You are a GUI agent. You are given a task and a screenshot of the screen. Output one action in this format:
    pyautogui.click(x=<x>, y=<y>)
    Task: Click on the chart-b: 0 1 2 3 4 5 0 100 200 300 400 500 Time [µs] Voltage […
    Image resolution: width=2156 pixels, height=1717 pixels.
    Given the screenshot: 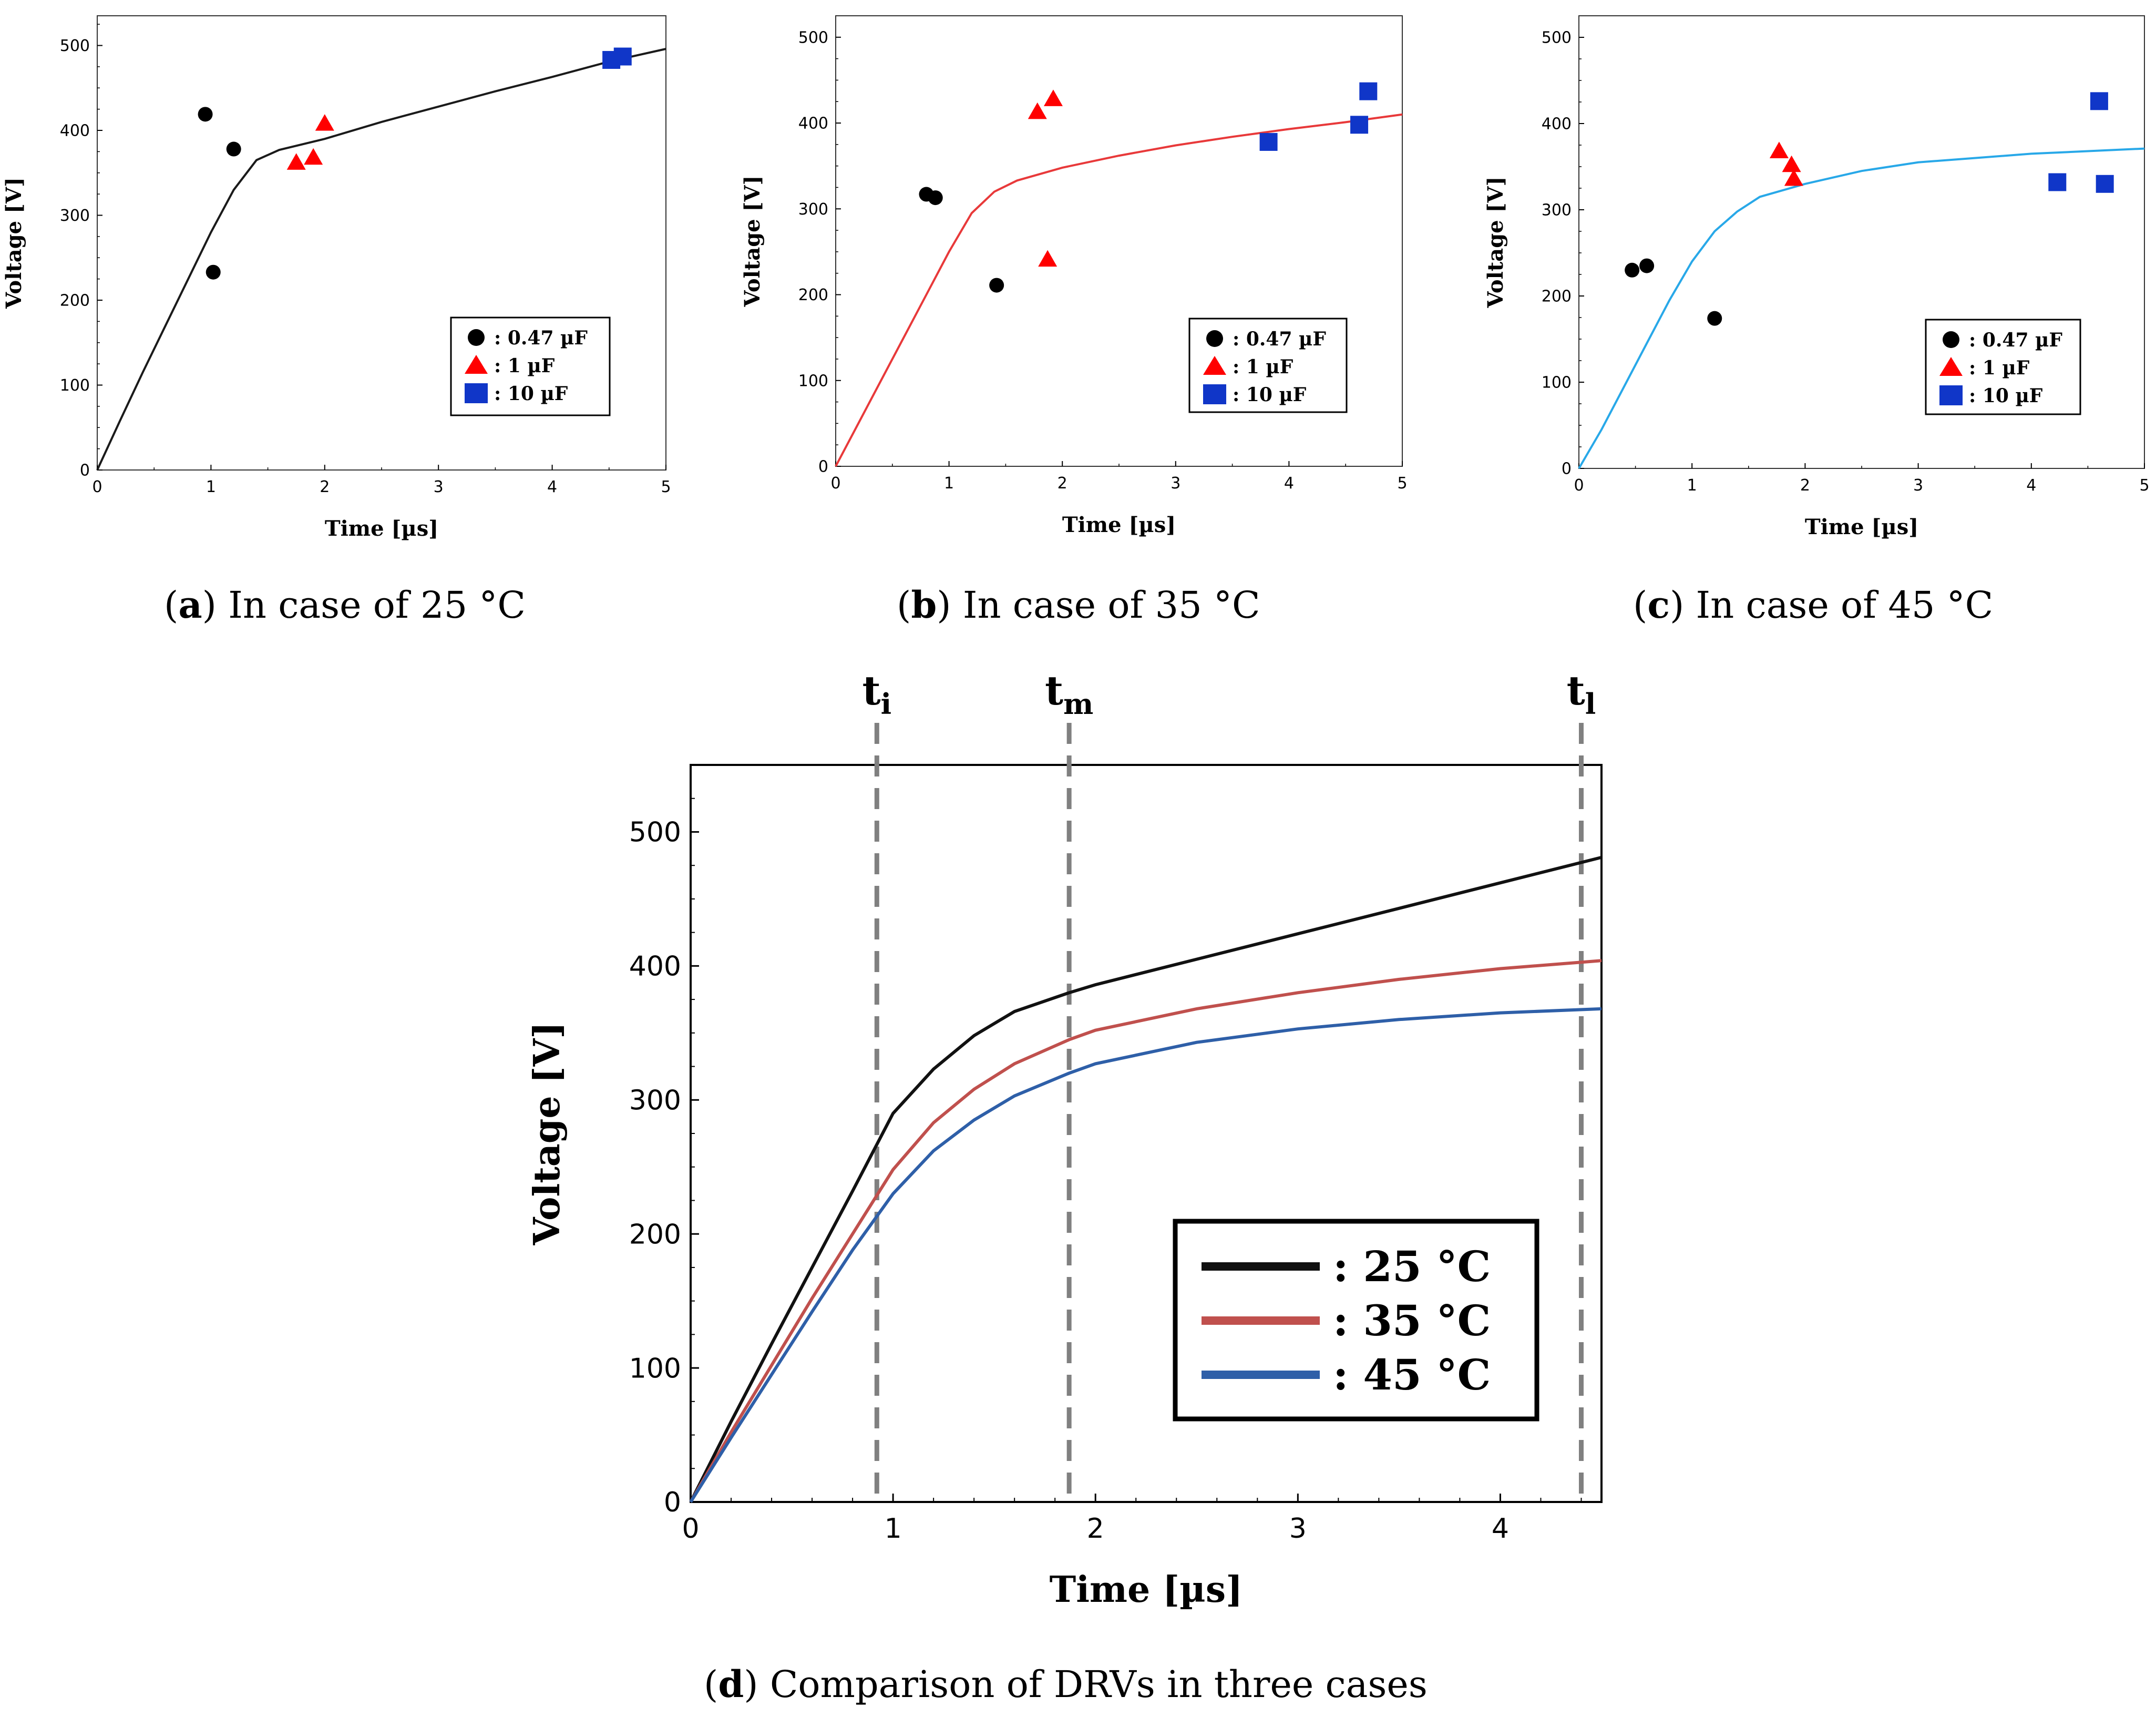 What is the action you would take?
    pyautogui.click(x=1074, y=321)
    